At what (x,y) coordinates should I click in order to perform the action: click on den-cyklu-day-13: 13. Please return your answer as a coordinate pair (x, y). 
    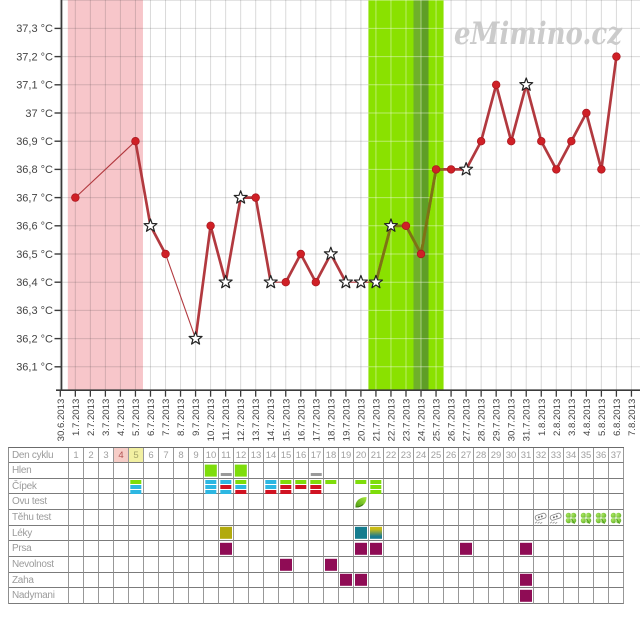
    Looking at the image, I should click on (256, 455).